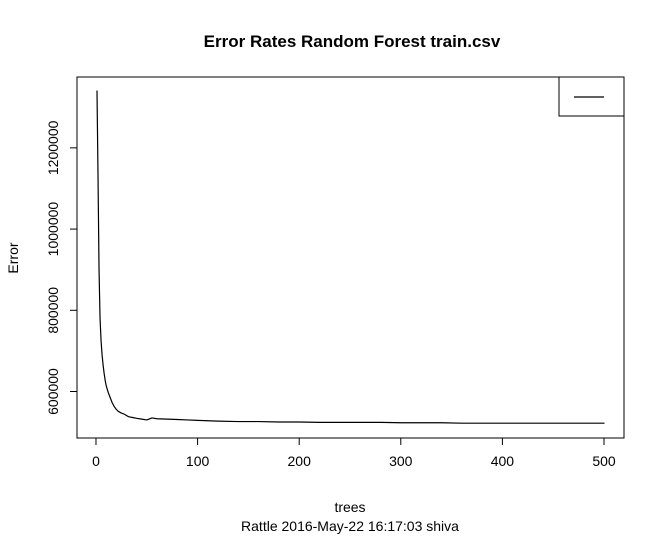 This screenshot has width=665, height=537. Describe the element at coordinates (401, 461) in the screenshot. I see `x-tick-label: 300` at that location.